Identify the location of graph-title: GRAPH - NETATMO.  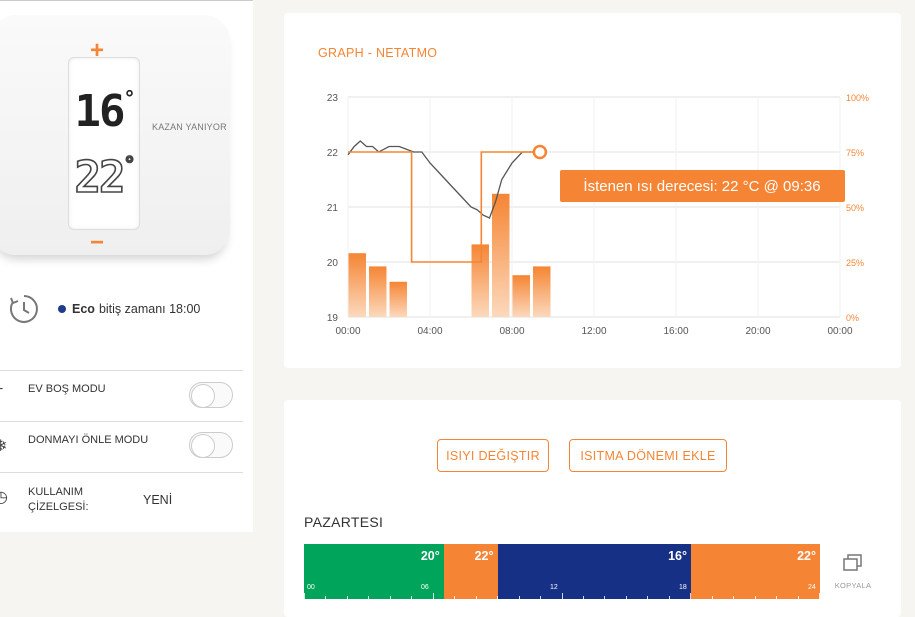
(378, 53).